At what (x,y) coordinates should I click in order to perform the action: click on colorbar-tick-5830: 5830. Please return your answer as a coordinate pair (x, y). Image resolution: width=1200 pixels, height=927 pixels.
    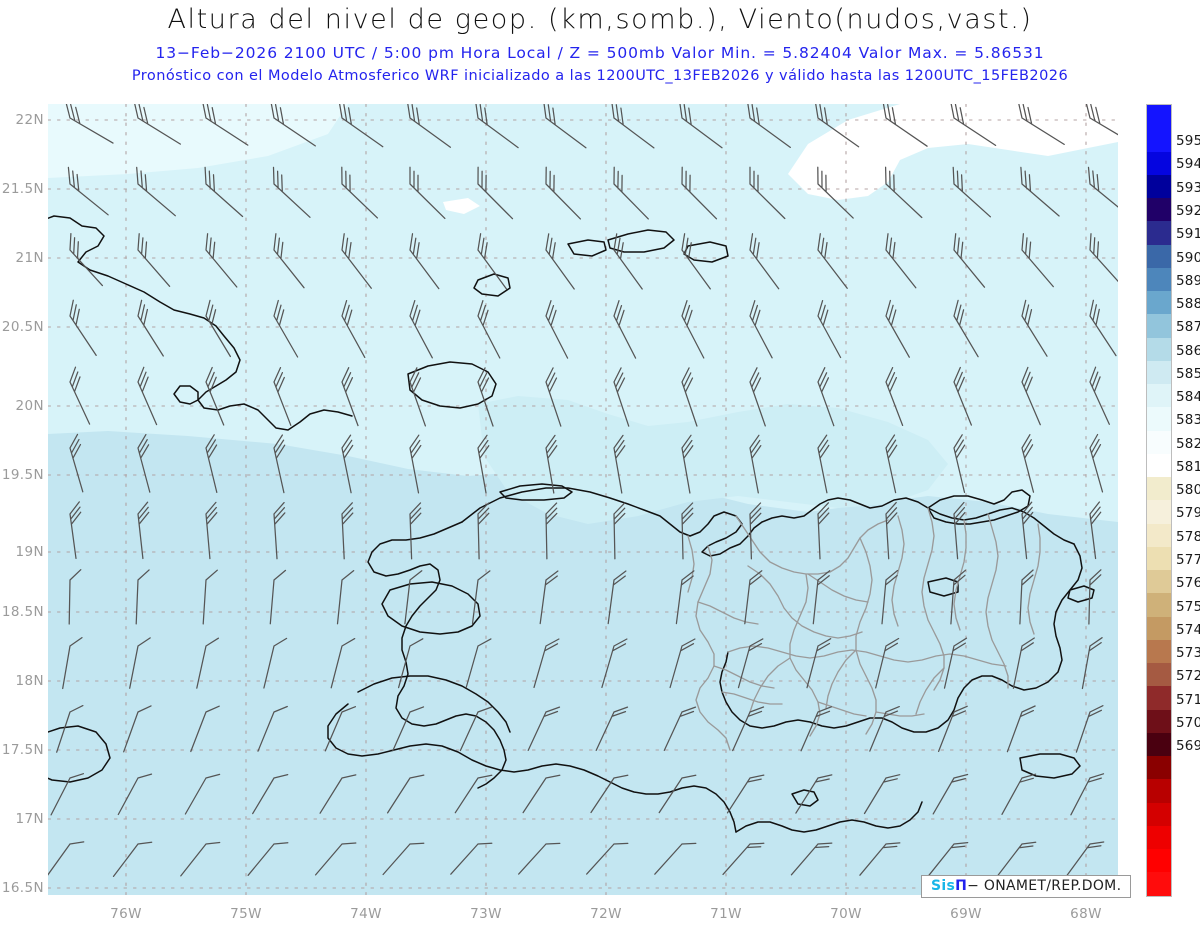
    Looking at the image, I should click on (1188, 420).